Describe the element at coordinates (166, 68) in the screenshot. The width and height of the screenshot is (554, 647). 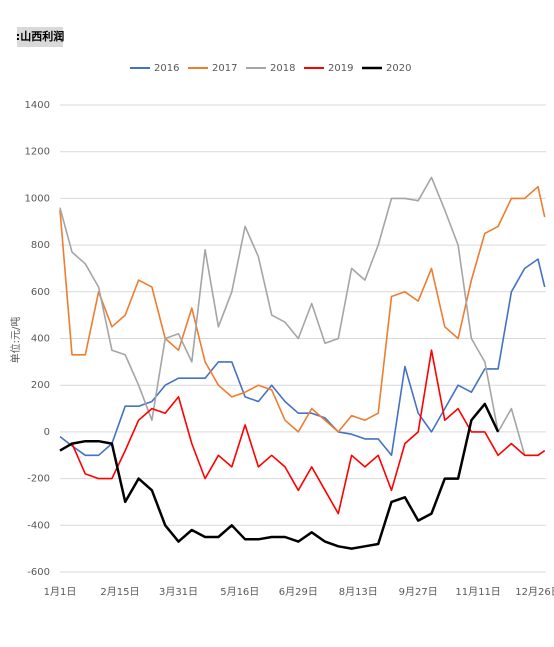
I see `legend-label: 2016` at that location.